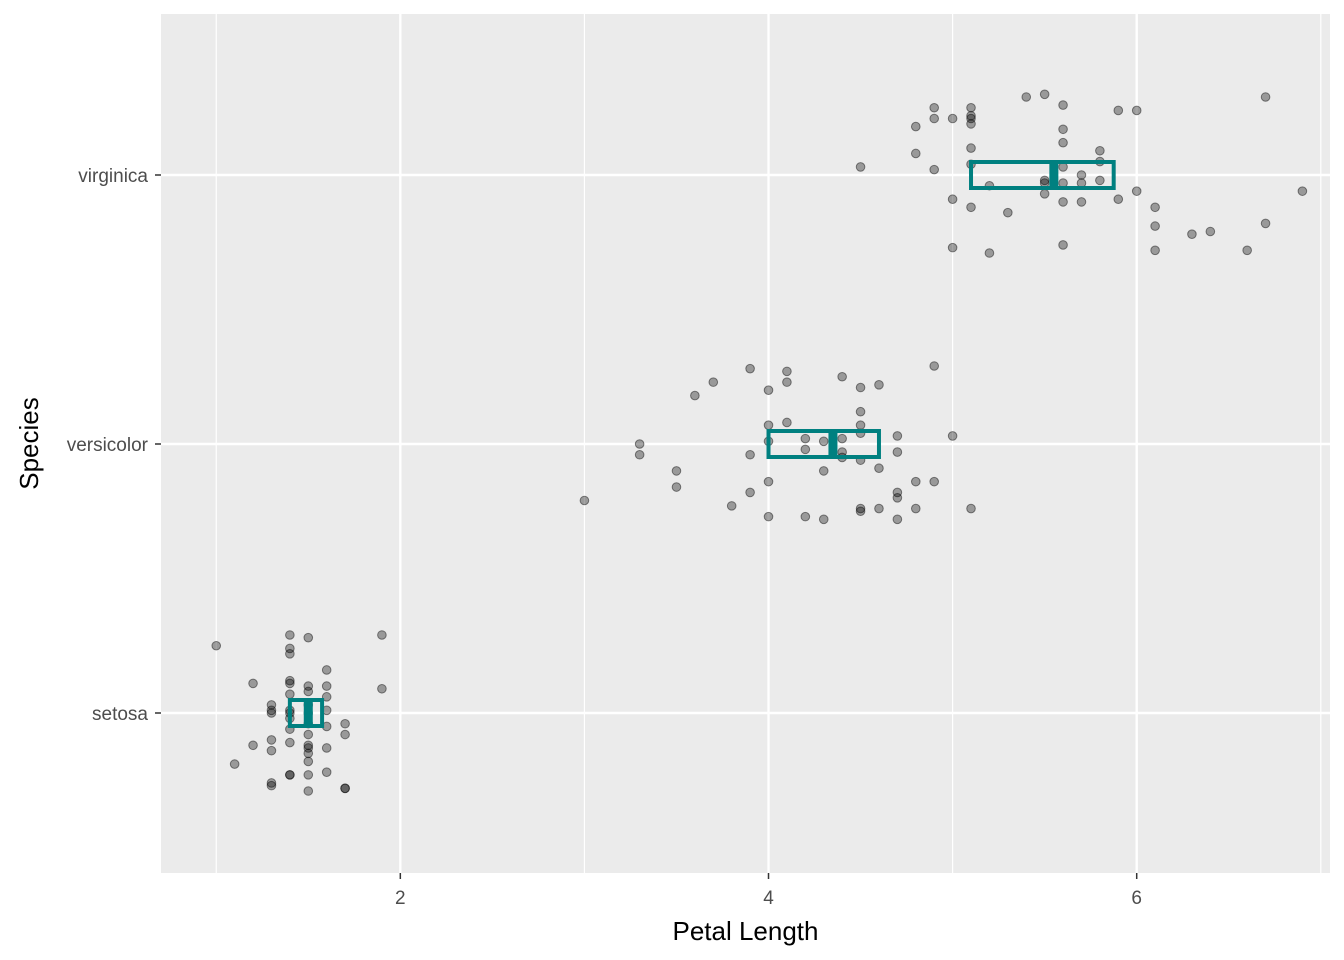 The width and height of the screenshot is (1344, 960). I want to click on x-tick-label: 6, so click(1136, 898).